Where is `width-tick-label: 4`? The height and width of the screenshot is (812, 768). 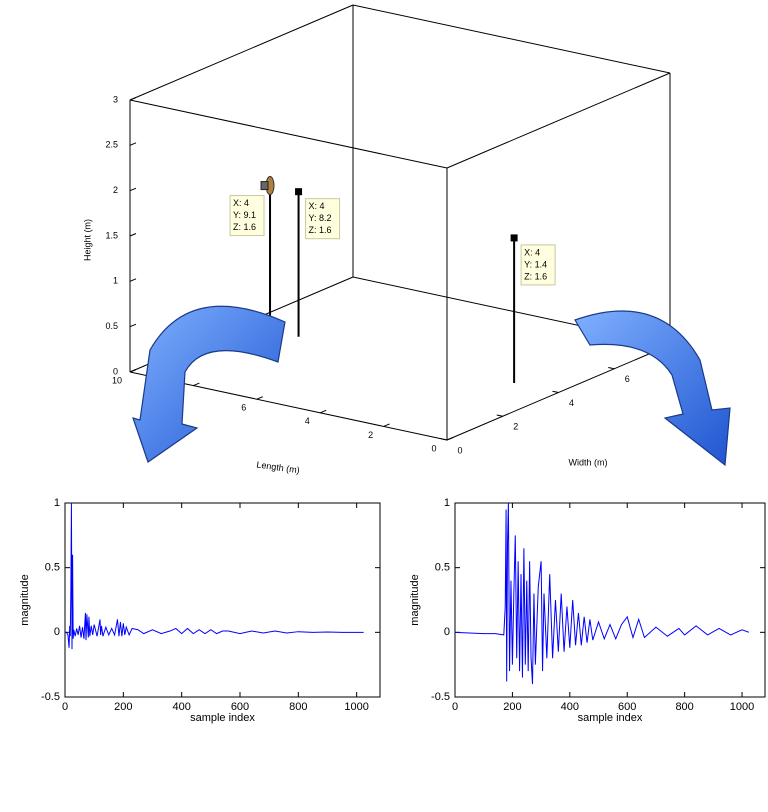
width-tick-label: 4 is located at coordinates (571, 403).